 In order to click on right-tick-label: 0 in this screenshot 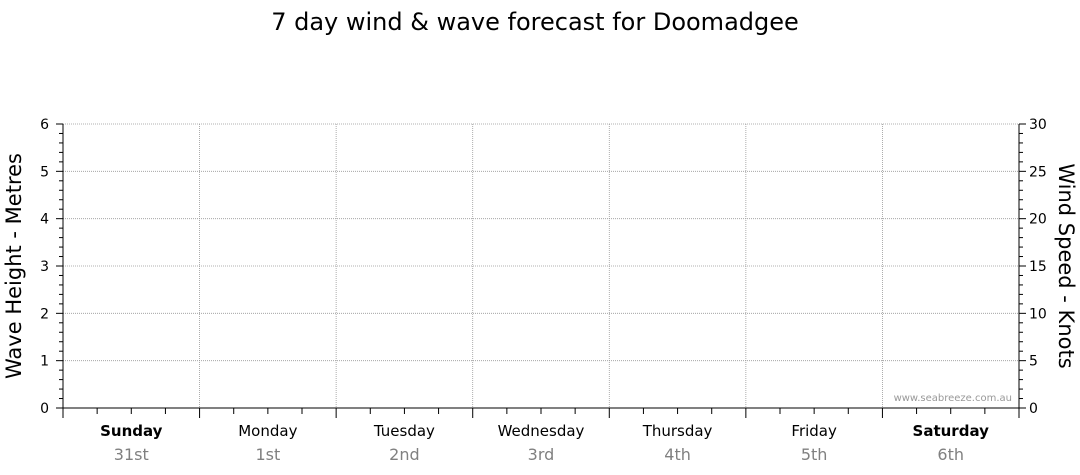, I will do `click(1033, 409)`.